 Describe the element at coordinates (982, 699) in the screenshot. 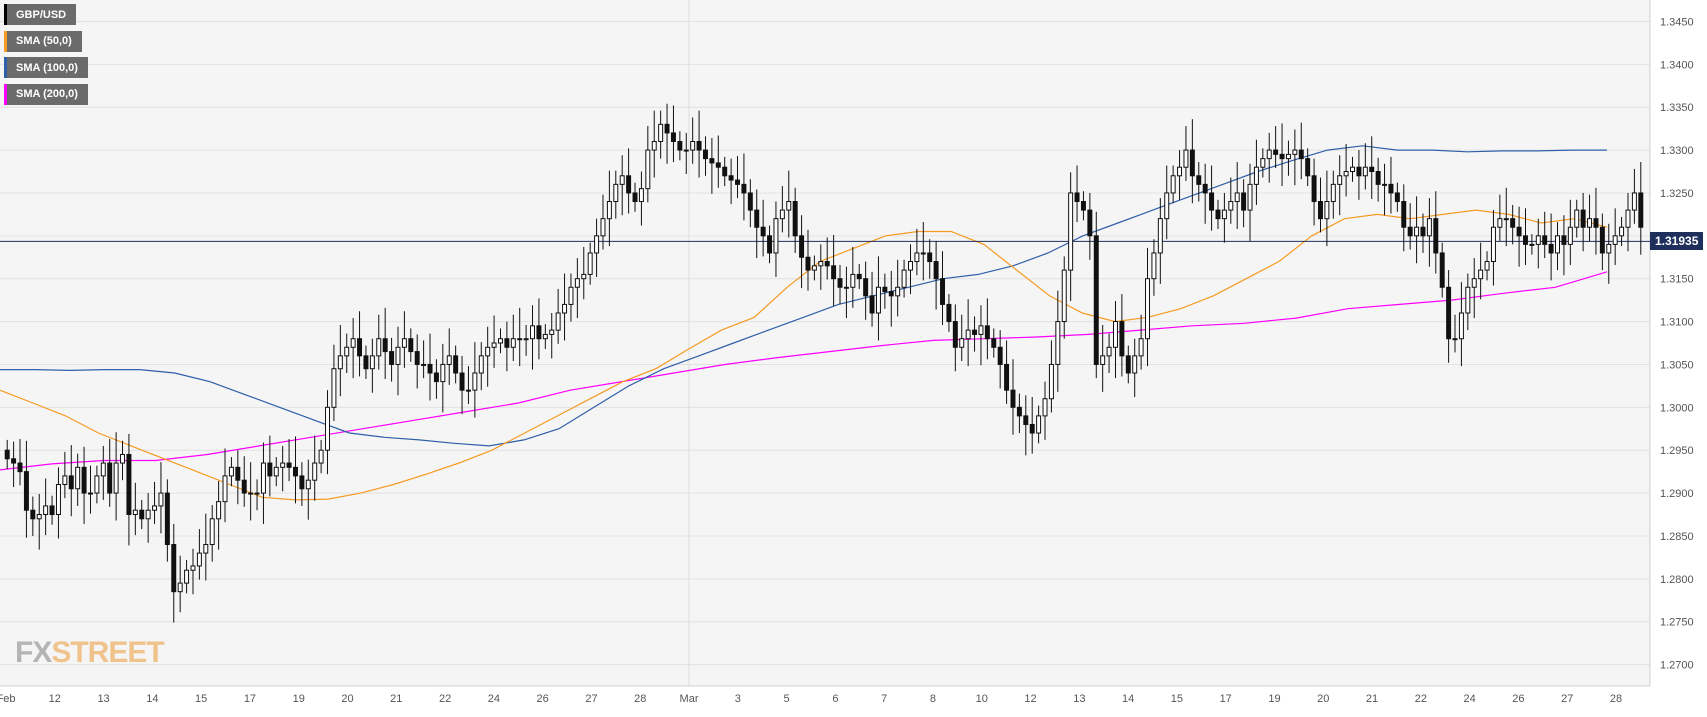

I see `x-tick-label: 10` at that location.